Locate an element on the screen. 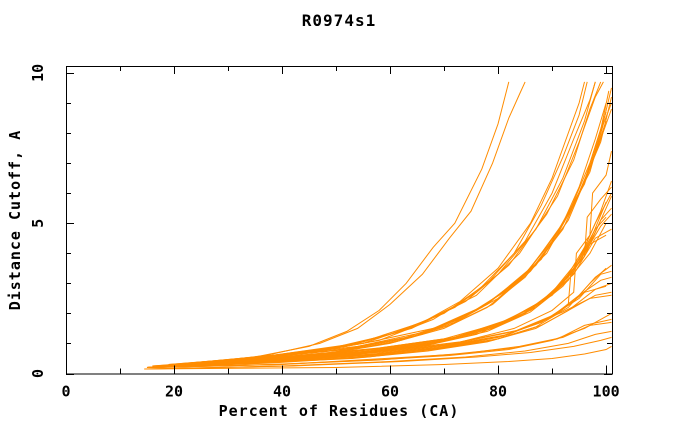  x-tick-label: 20 is located at coordinates (174, 392).